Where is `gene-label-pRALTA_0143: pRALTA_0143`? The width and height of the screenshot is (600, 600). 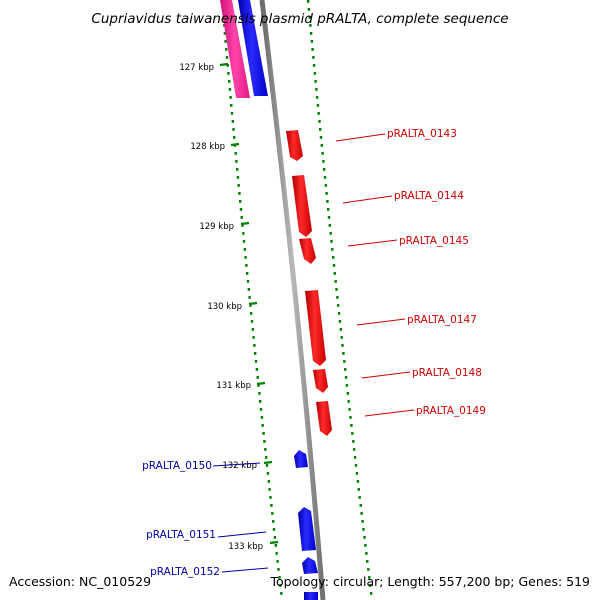 gene-label-pRALTA_0143: pRALTA_0143 is located at coordinates (422, 134).